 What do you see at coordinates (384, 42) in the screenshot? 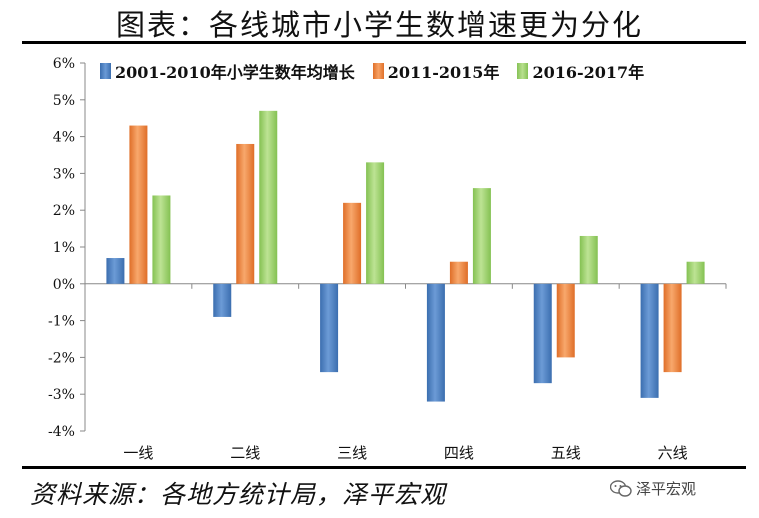
I see `top-rule` at bounding box center [384, 42].